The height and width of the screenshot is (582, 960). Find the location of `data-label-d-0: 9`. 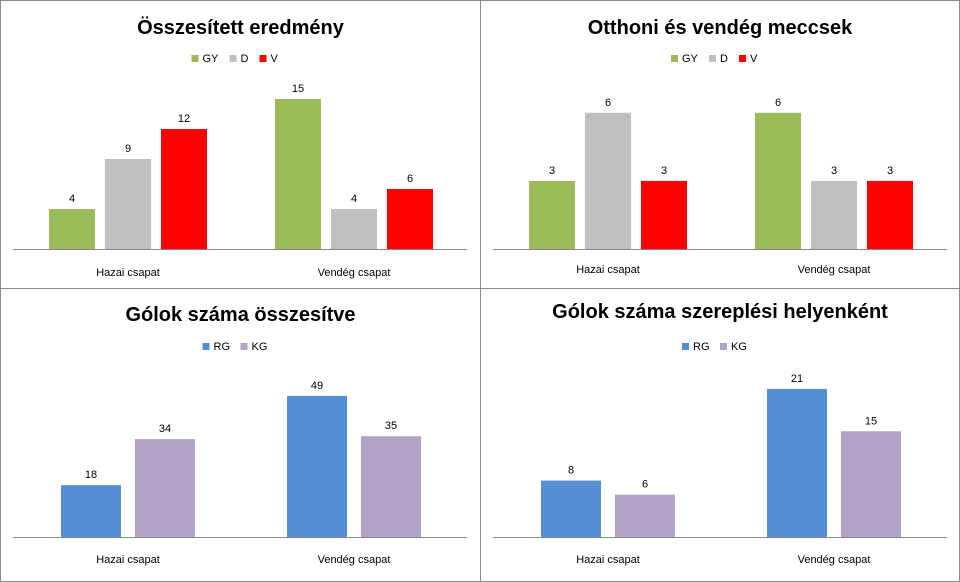

data-label-d-0: 9 is located at coordinates (128, 149).